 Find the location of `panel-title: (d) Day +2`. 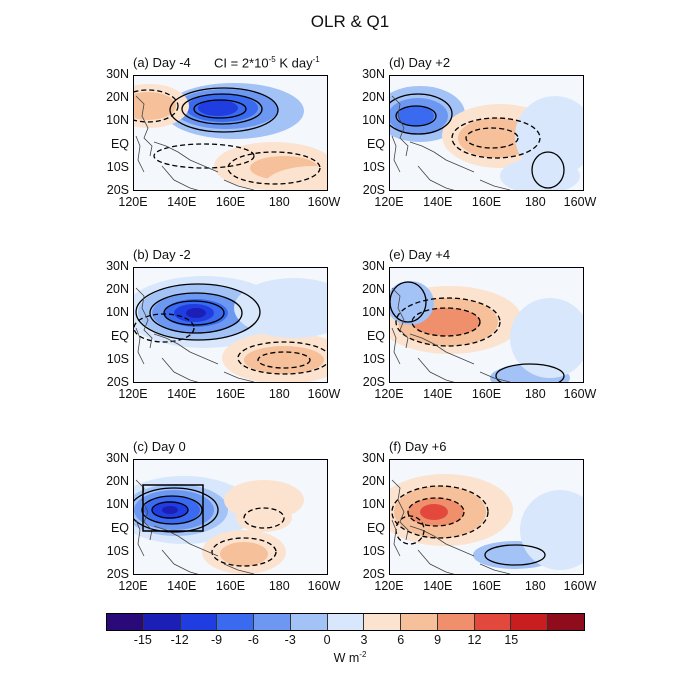

panel-title: (d) Day +2 is located at coordinates (420, 62).